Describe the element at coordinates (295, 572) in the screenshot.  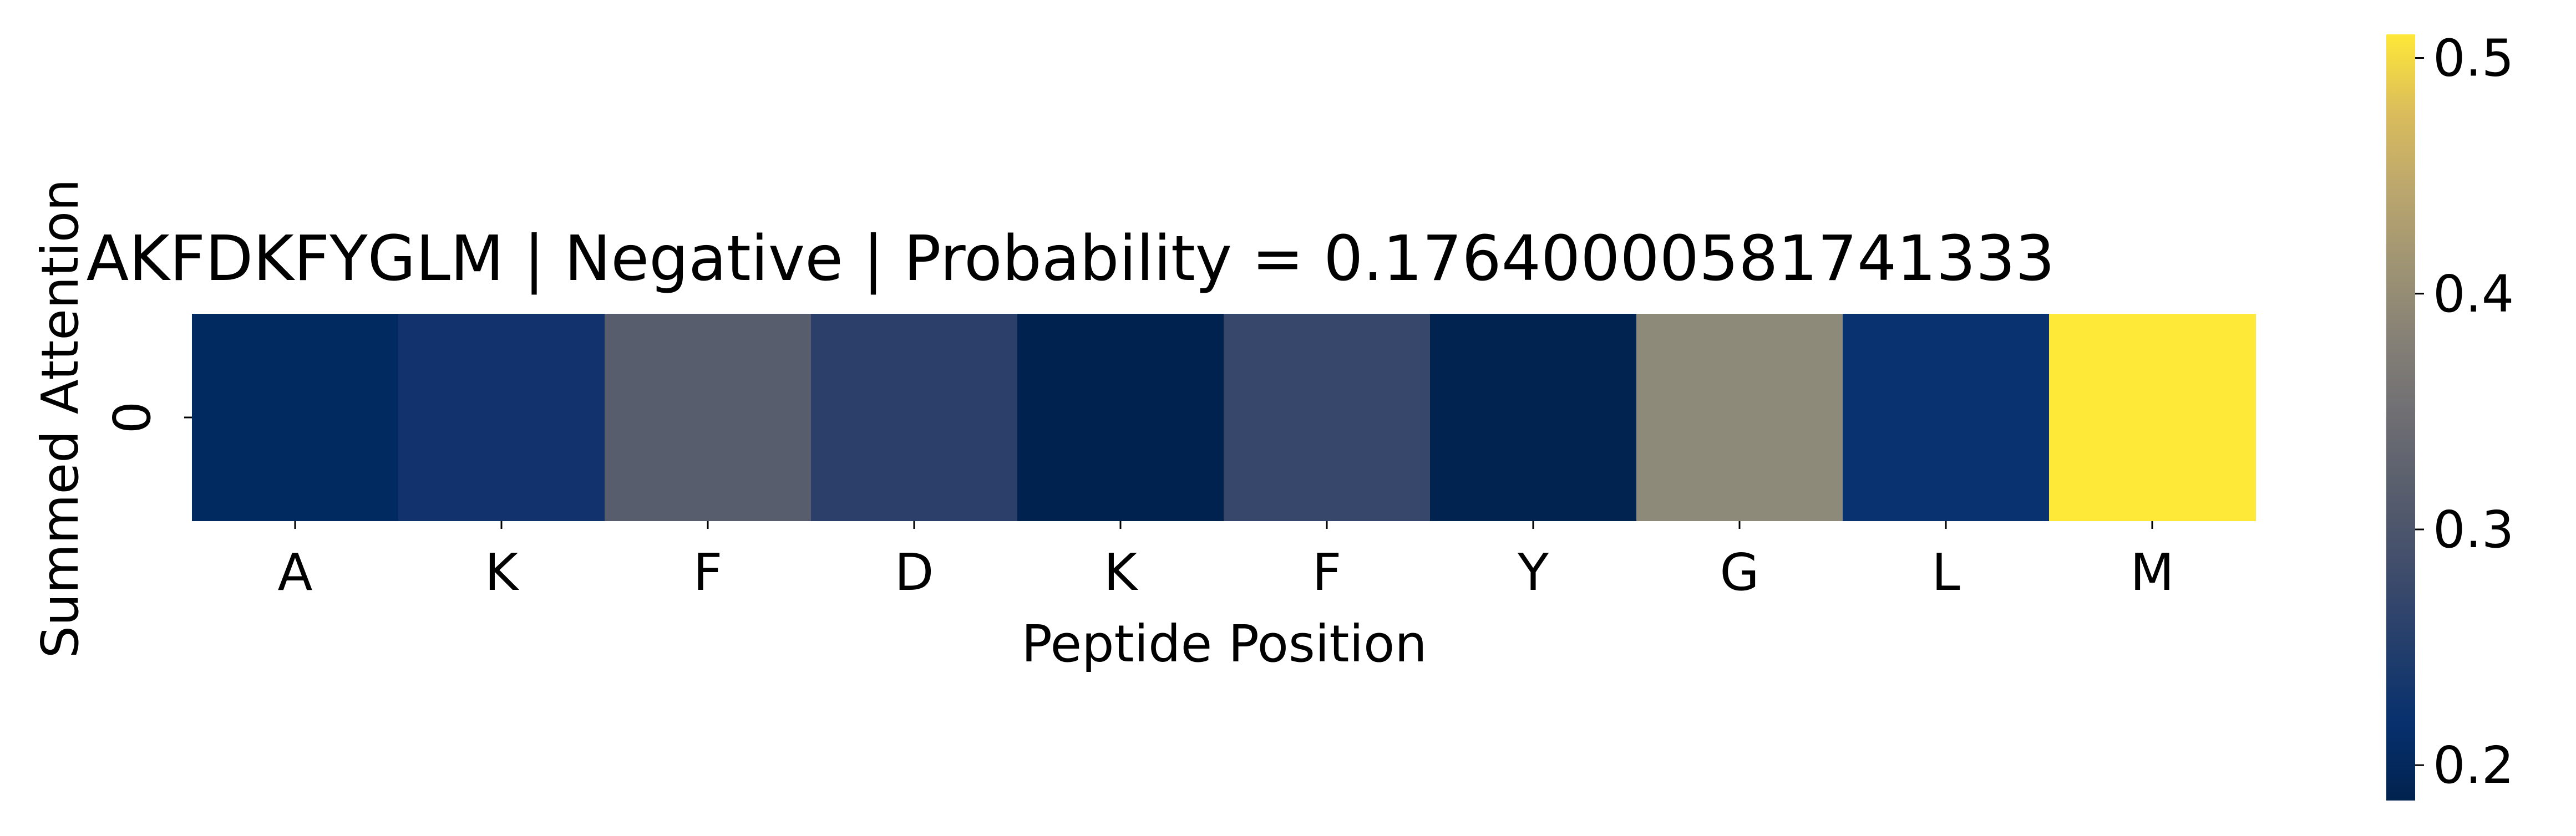
I see `x-tick-label: A` at that location.